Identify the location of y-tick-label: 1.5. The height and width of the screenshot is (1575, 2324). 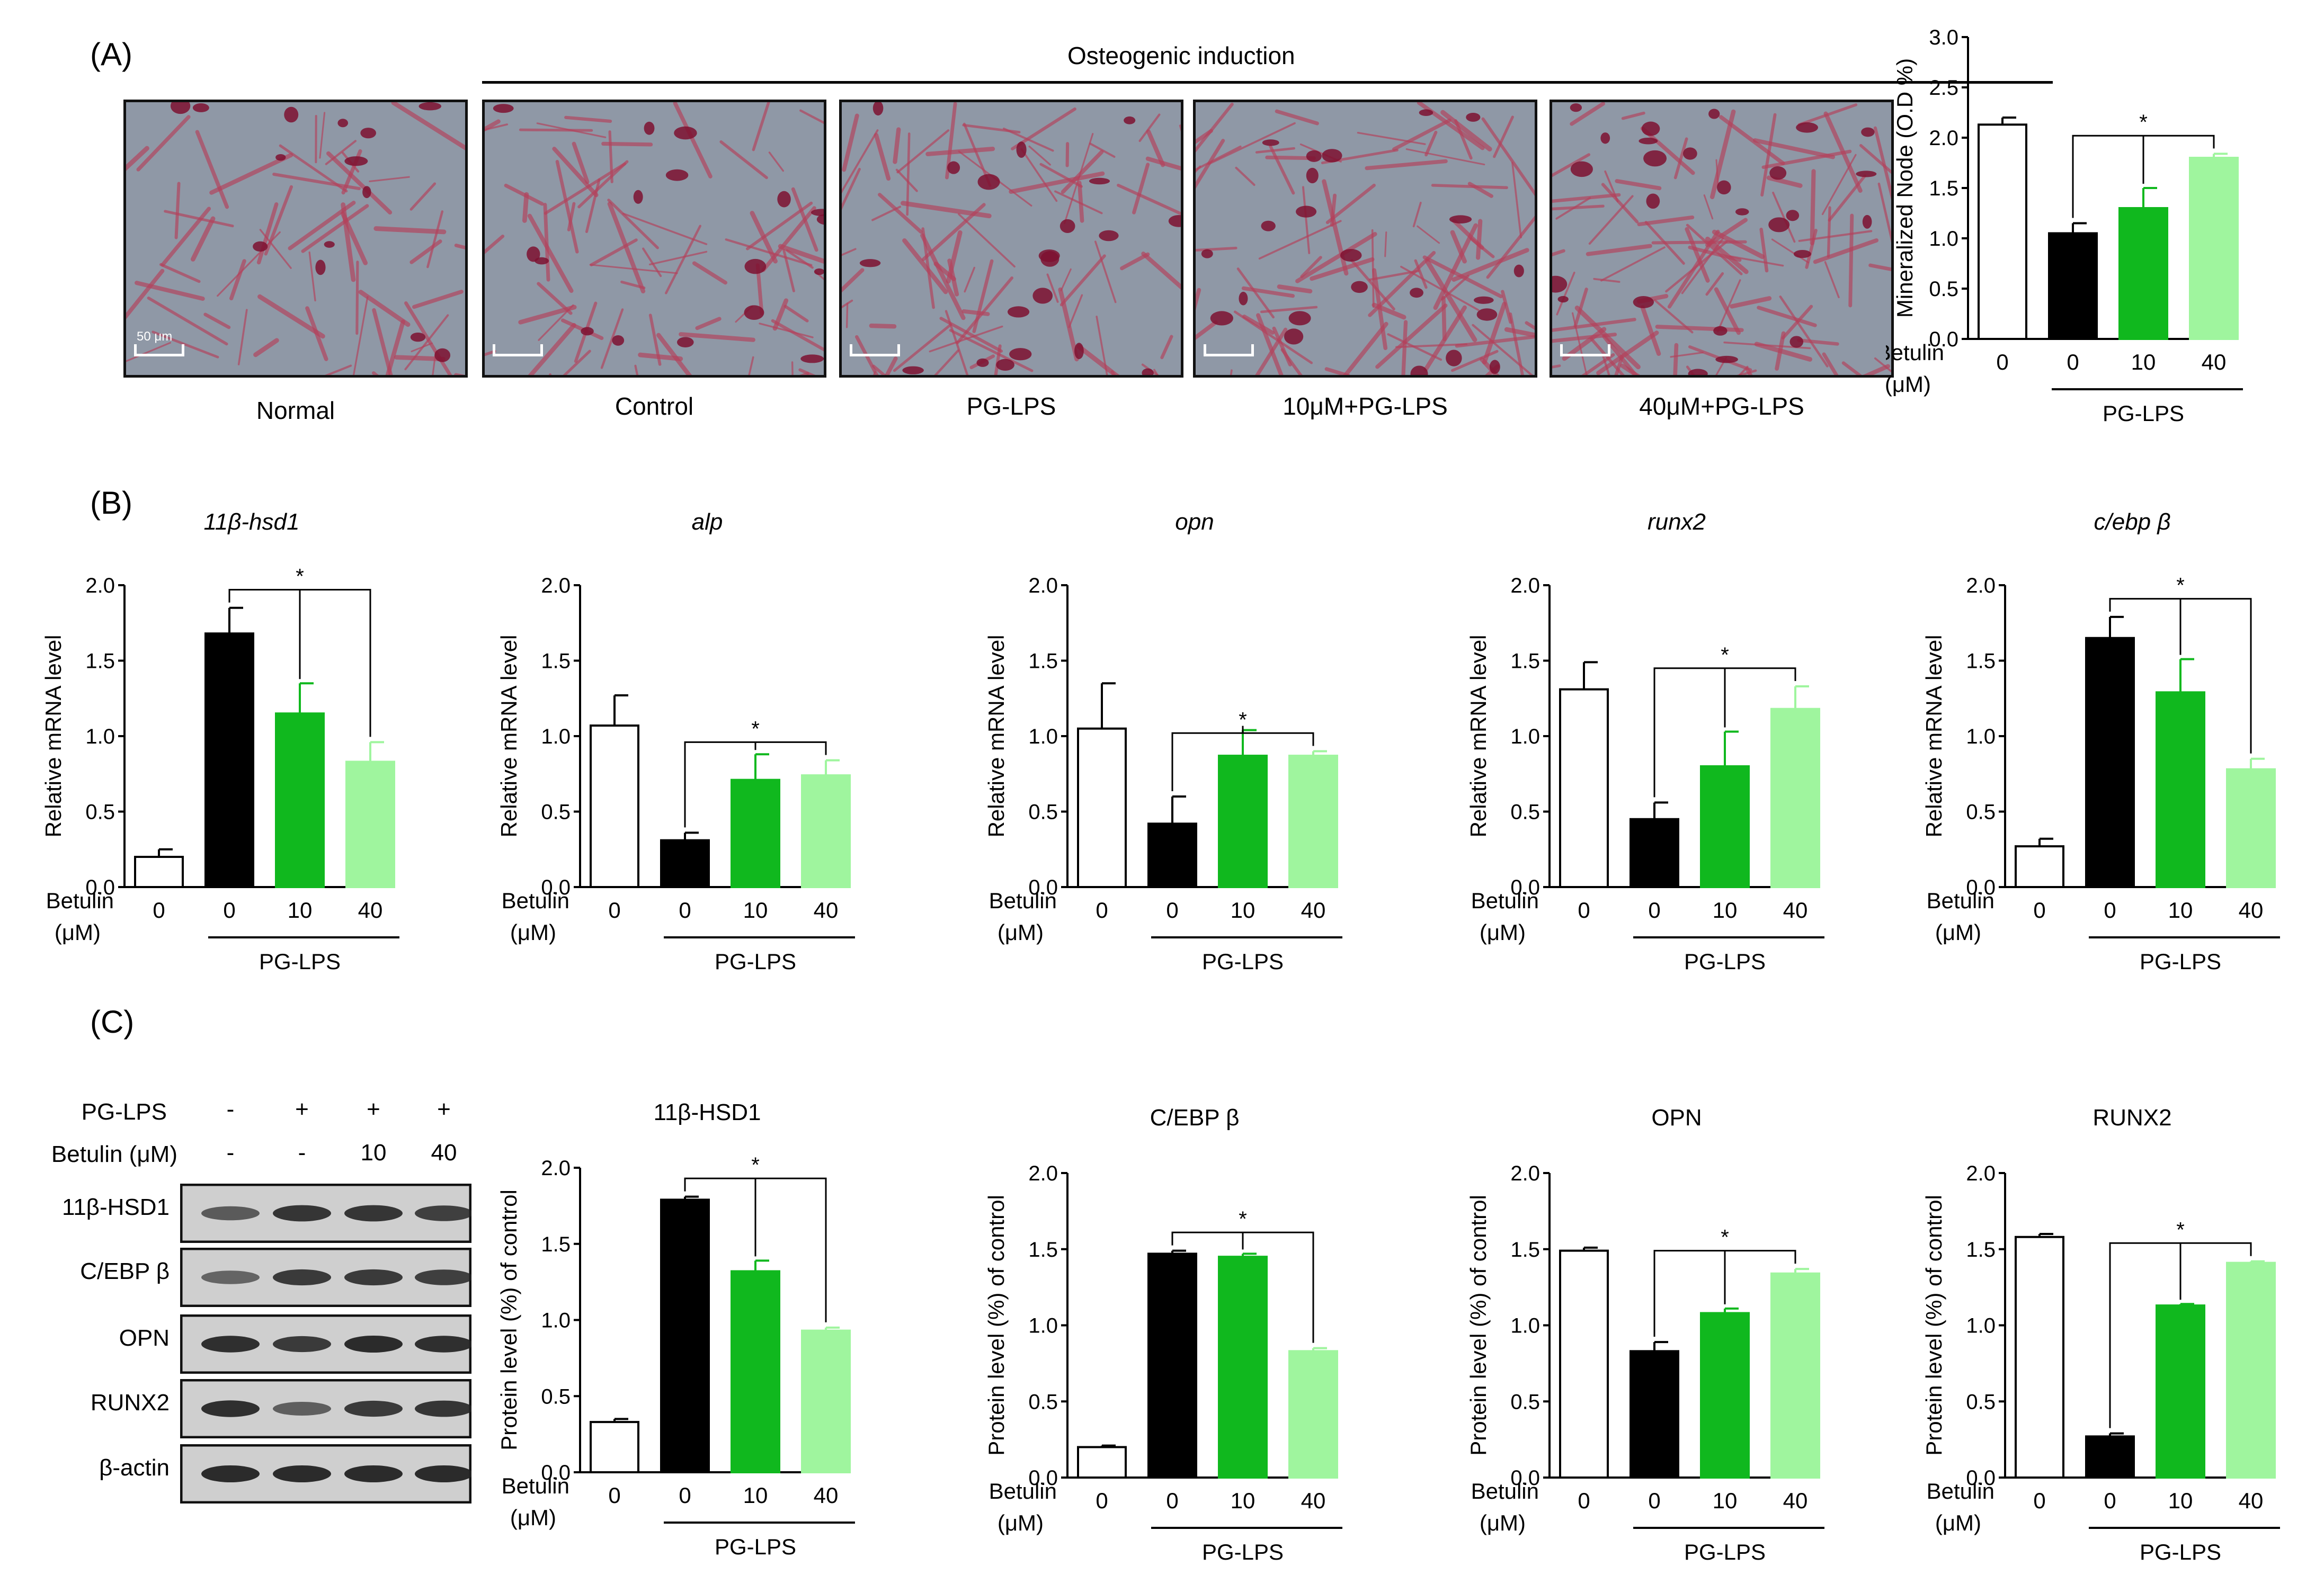
(1525, 661).